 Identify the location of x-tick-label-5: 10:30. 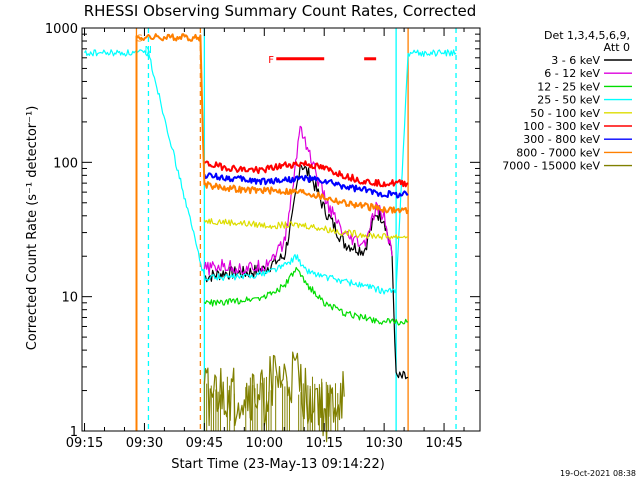
(383, 443).